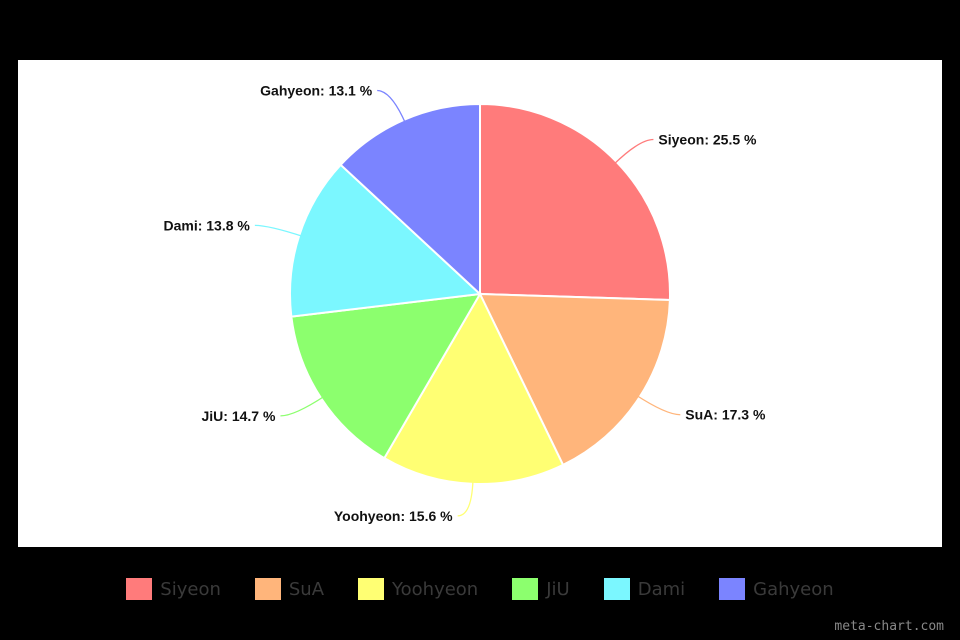  I want to click on legend-label: JiU, so click(558, 589).